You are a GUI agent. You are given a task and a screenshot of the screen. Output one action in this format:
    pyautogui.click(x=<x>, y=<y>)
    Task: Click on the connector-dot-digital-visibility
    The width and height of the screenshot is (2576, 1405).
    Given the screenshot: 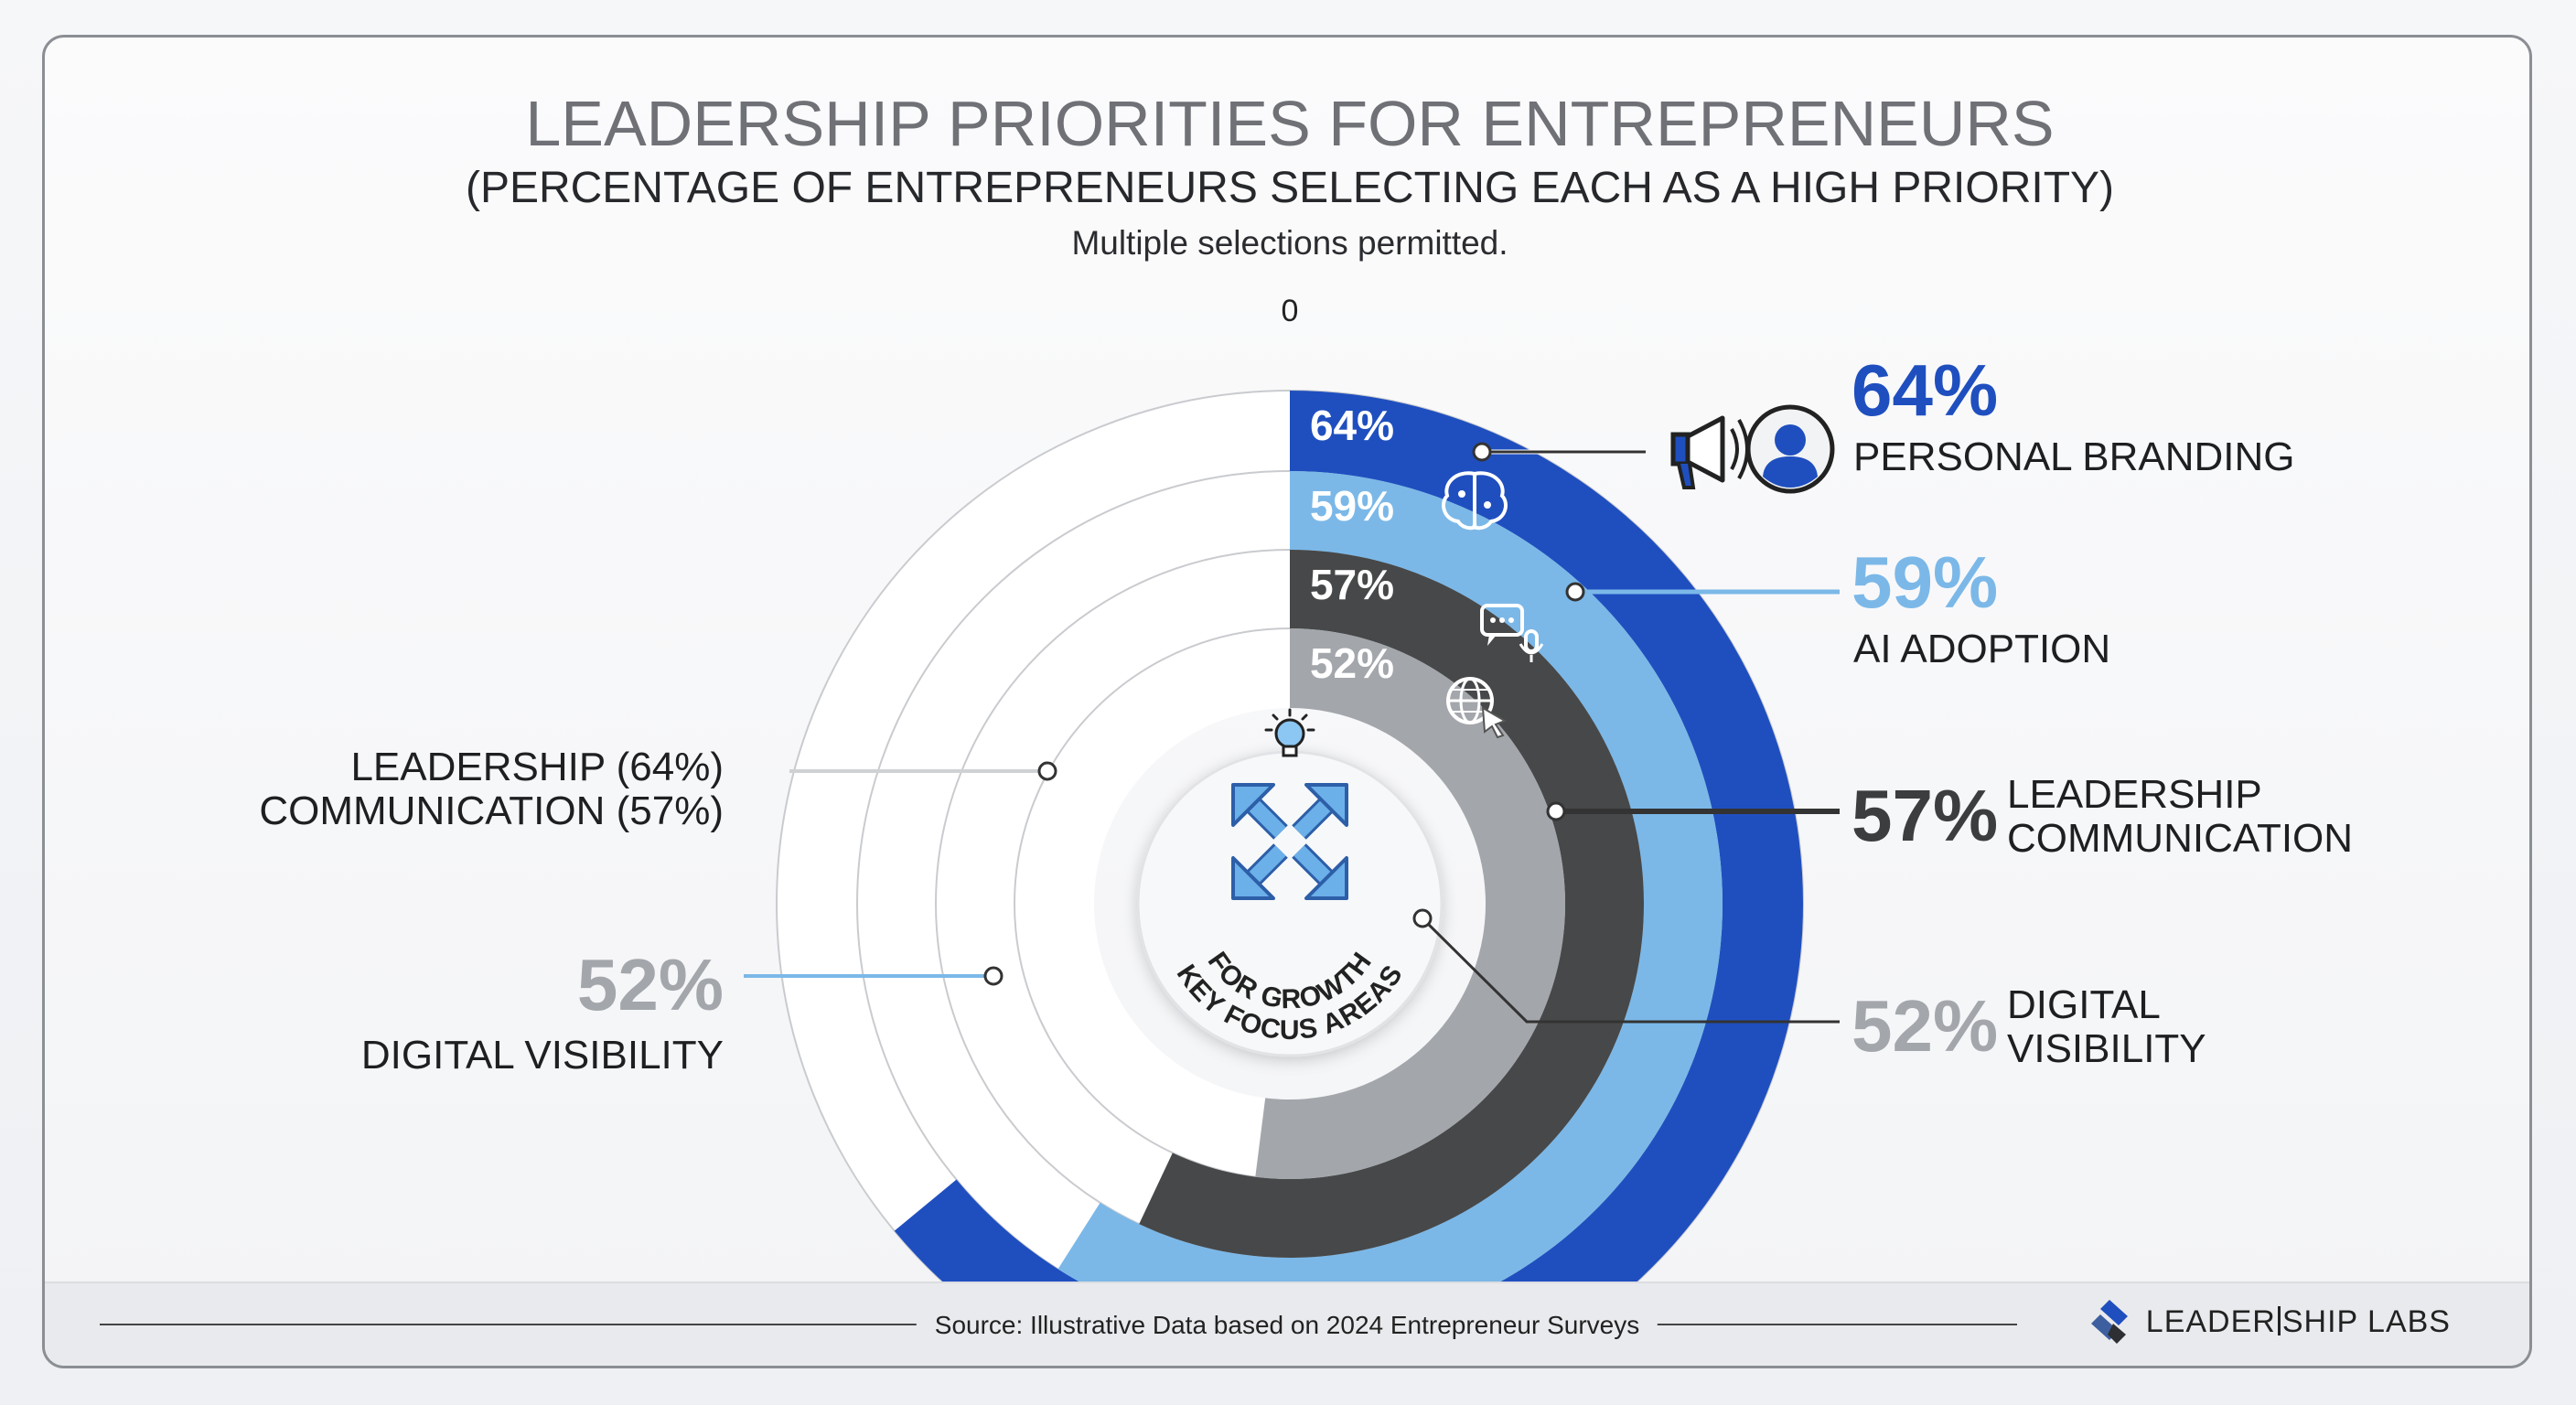 What is the action you would take?
    pyautogui.click(x=1422, y=918)
    